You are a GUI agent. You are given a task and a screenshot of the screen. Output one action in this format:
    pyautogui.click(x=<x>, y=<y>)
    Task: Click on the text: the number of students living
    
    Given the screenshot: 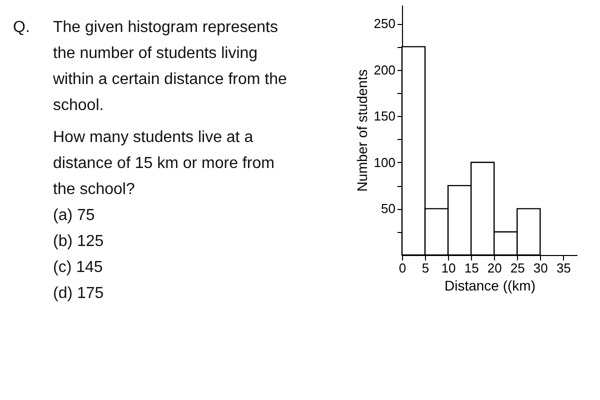 What is the action you would take?
    pyautogui.click(x=155, y=53)
    